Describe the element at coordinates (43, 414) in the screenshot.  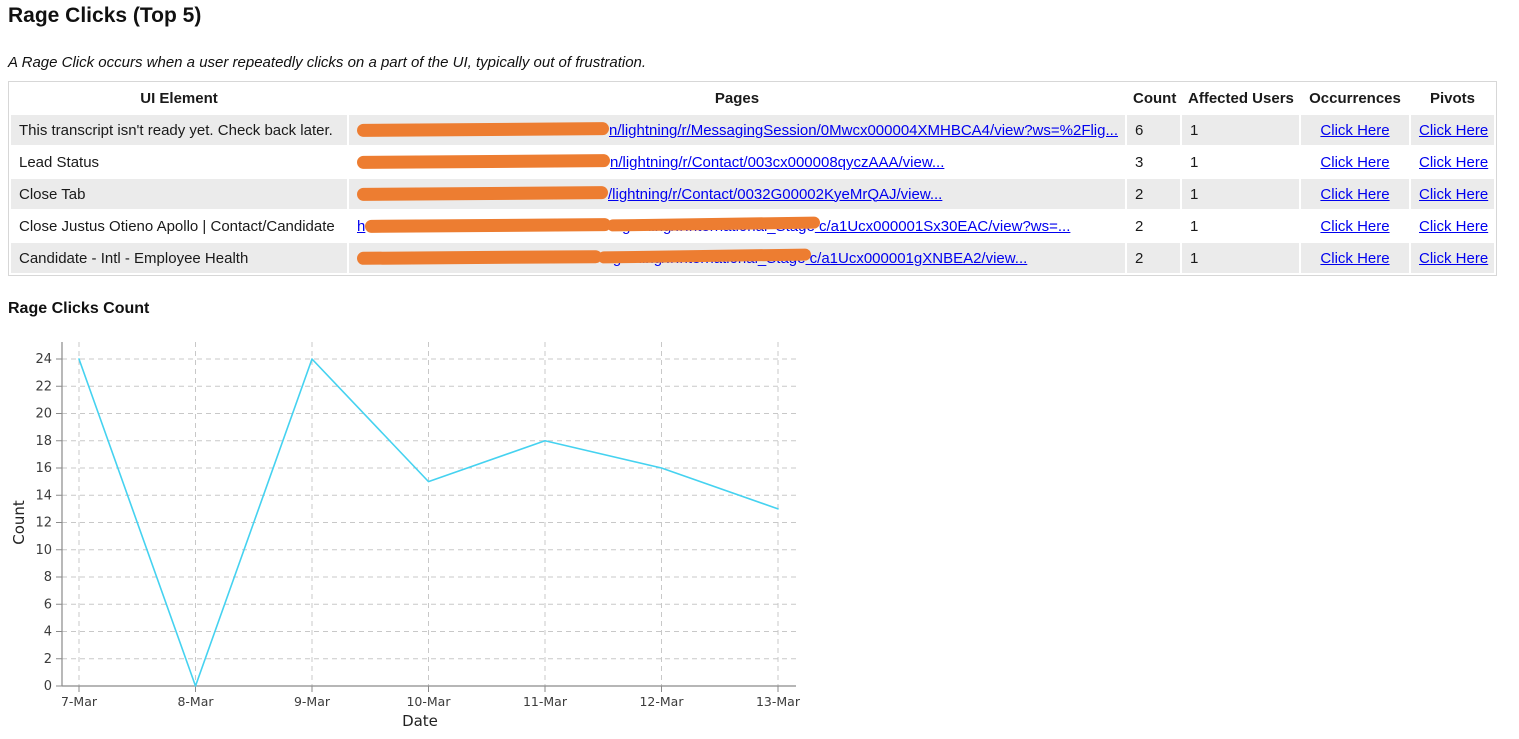
I see `y-tick-label: 20` at that location.